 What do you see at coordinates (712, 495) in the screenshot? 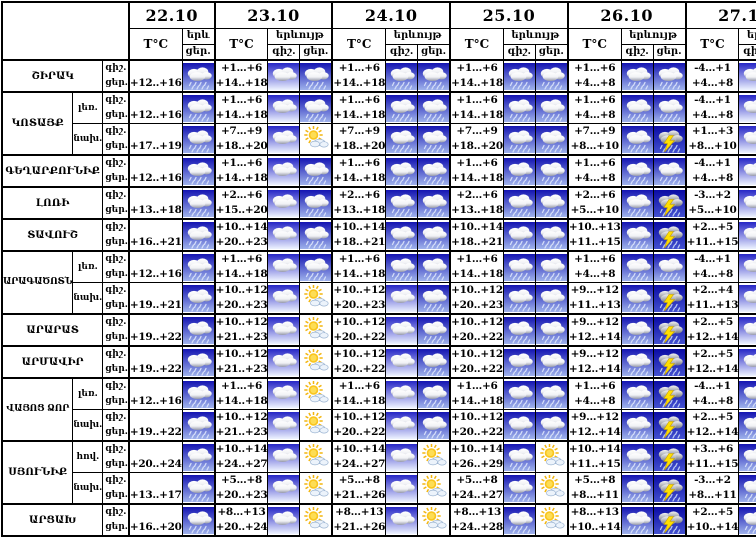
I see `temp-value: +8...+11` at bounding box center [712, 495].